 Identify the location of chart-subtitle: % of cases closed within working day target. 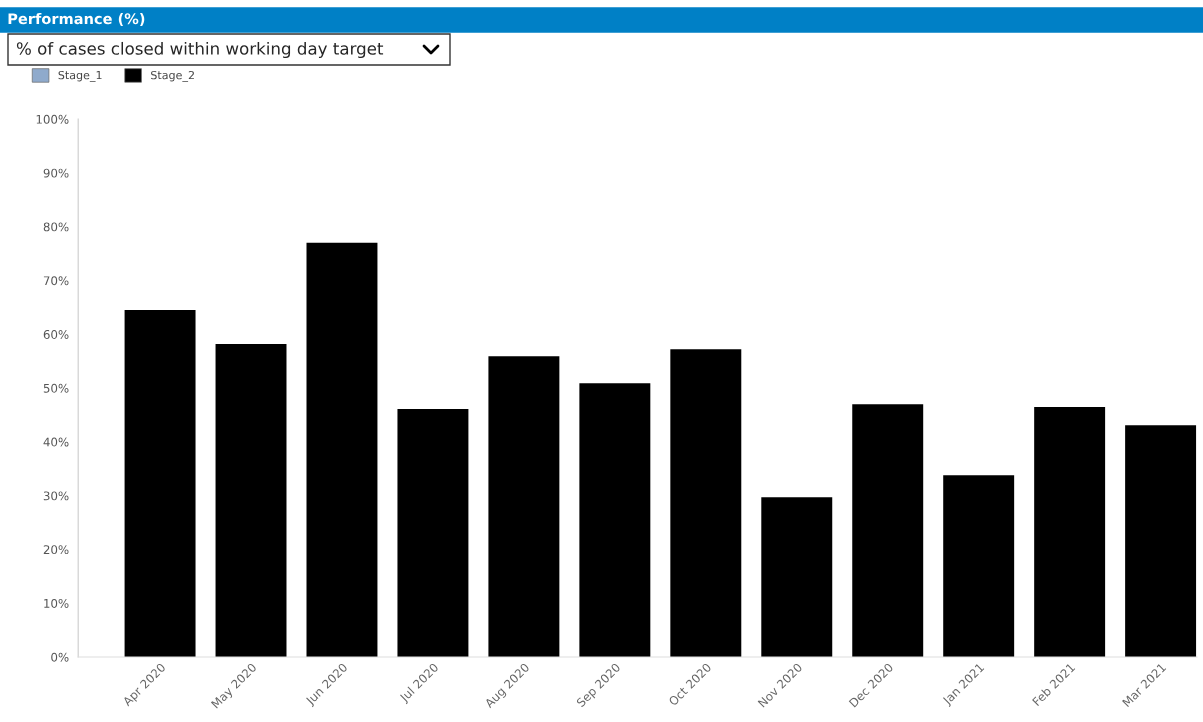
(200, 50).